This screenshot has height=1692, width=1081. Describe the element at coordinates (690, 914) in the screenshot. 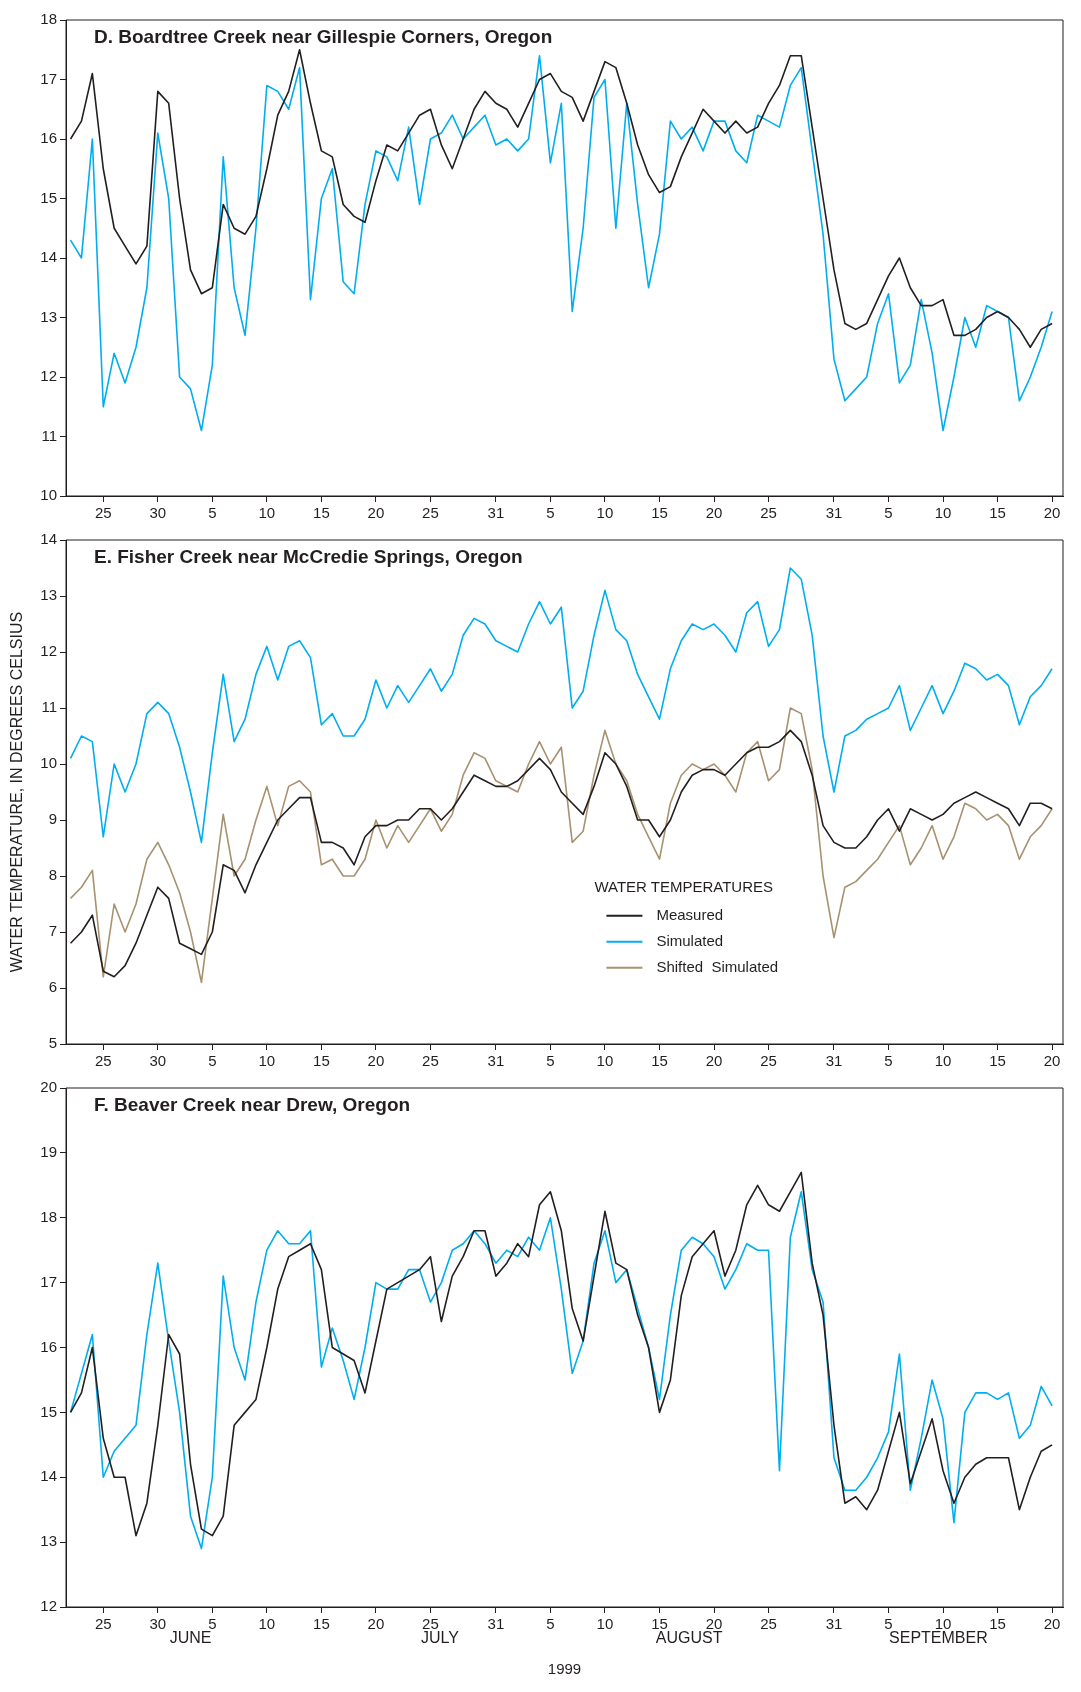

I see `legend-label: Measured` at that location.